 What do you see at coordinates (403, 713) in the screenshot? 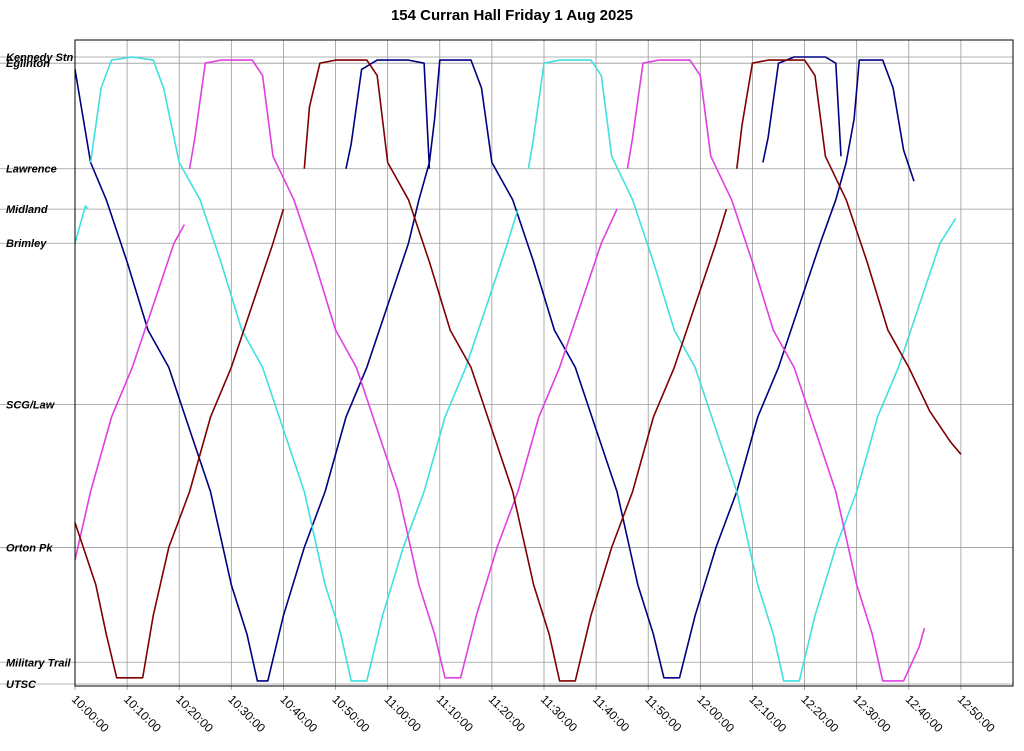
I see `time-tick-label: 11:00:00` at bounding box center [403, 713].